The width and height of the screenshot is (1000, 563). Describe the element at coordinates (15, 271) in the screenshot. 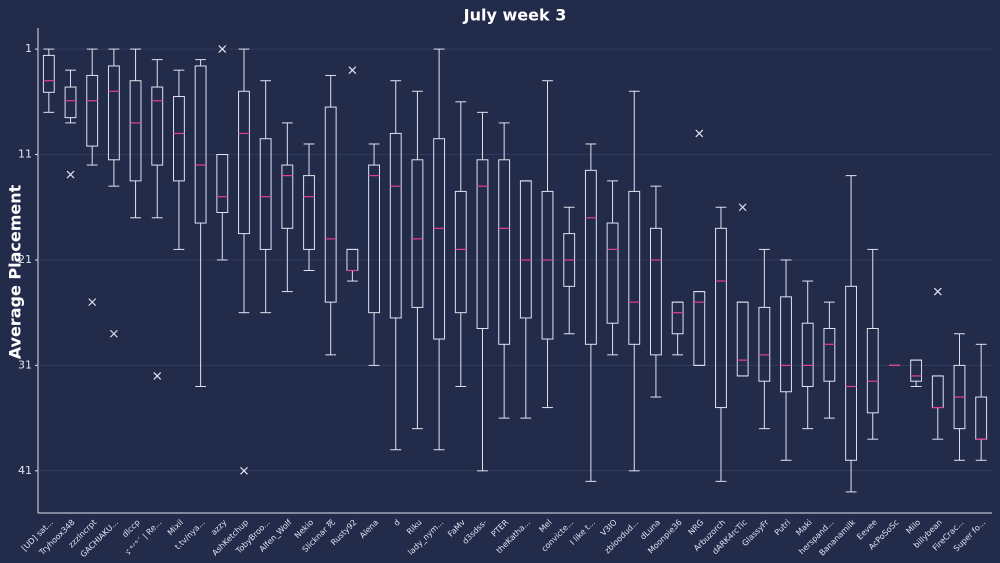

I see `y-axis-label: Average Placement` at that location.